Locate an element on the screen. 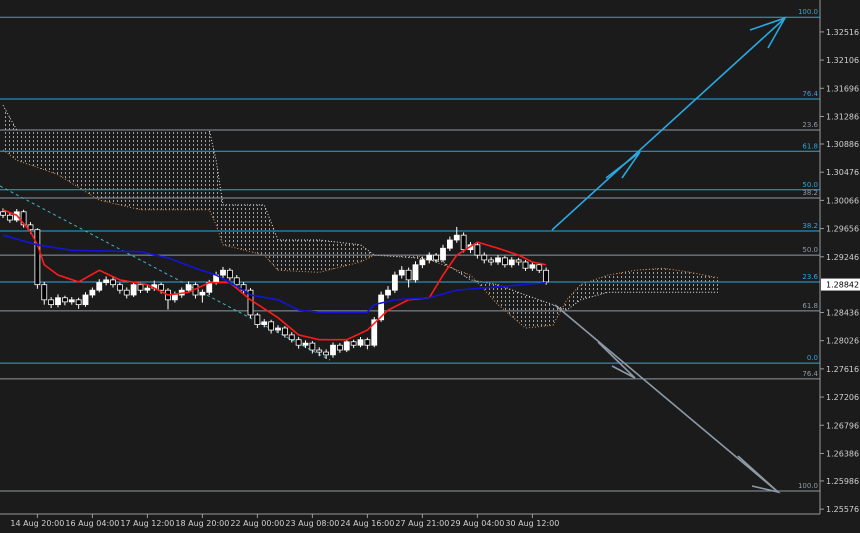  y-tick-label: 1.31696 is located at coordinates (842, 88).